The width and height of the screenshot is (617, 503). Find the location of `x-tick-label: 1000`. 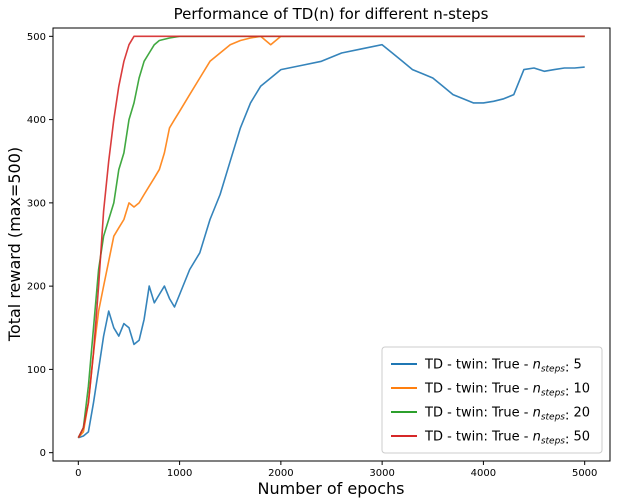

x-tick-label: 1000 is located at coordinates (179, 473).